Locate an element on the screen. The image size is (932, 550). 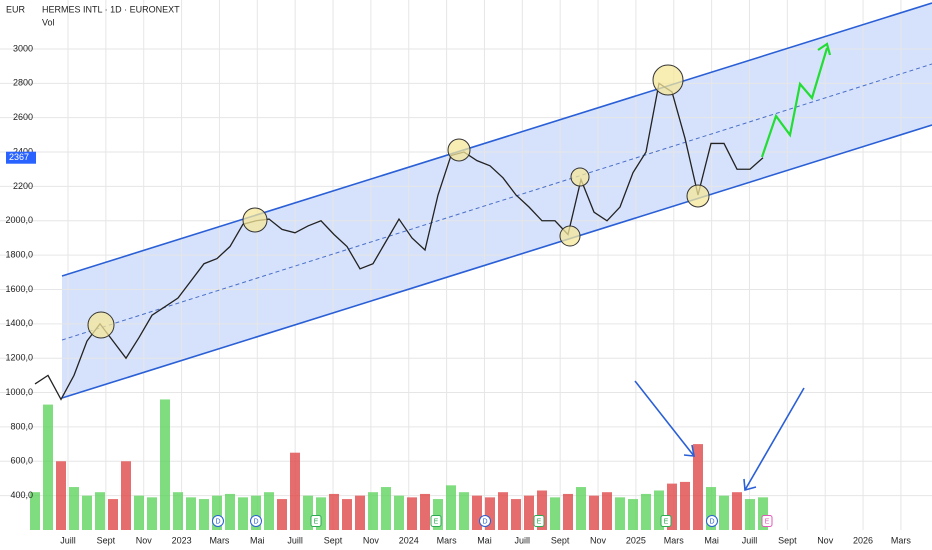
y-tick-label: 800,0 is located at coordinates (21, 426).